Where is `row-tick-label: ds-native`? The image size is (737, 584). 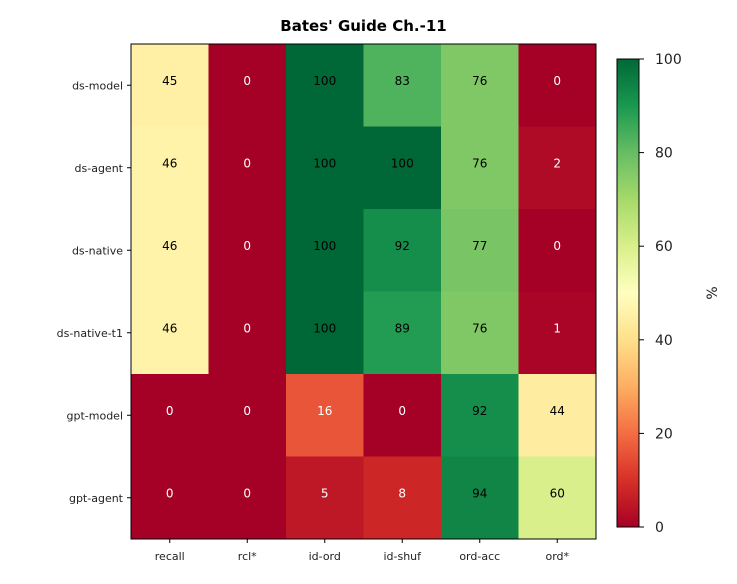 row-tick-label: ds-native is located at coordinates (97, 250).